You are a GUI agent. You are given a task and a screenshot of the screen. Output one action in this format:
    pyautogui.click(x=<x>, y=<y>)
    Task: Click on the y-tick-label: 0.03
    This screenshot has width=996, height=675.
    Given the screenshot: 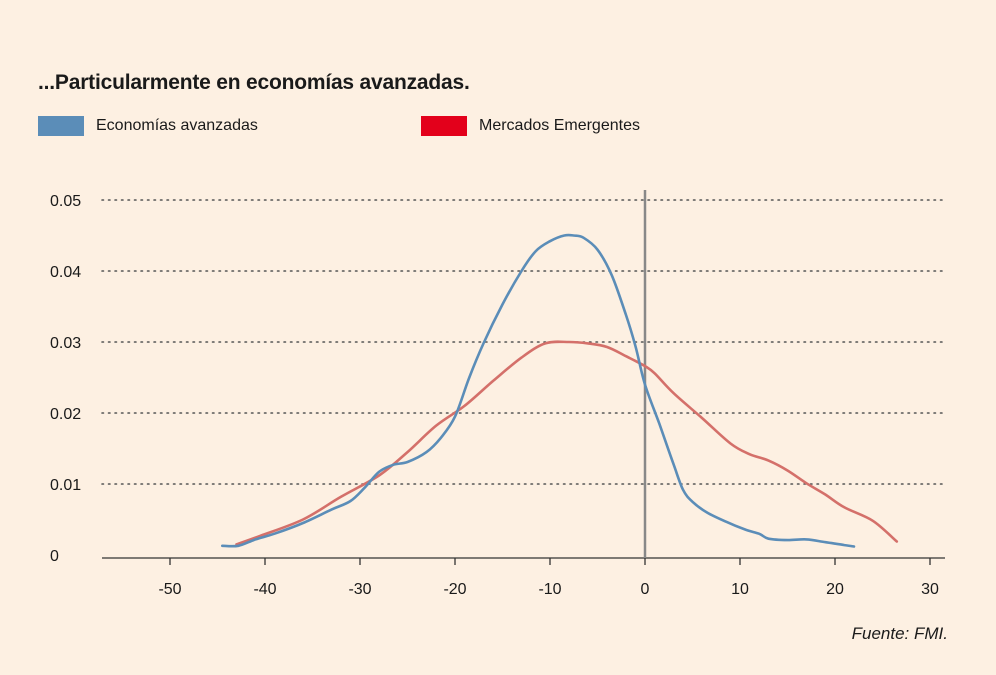 What is the action you would take?
    pyautogui.click(x=65, y=343)
    